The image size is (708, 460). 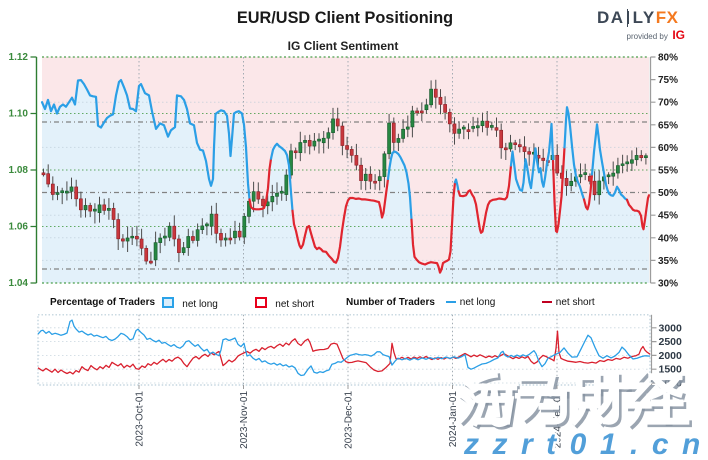 I want to click on svg-text: 1500, so click(x=671, y=370).